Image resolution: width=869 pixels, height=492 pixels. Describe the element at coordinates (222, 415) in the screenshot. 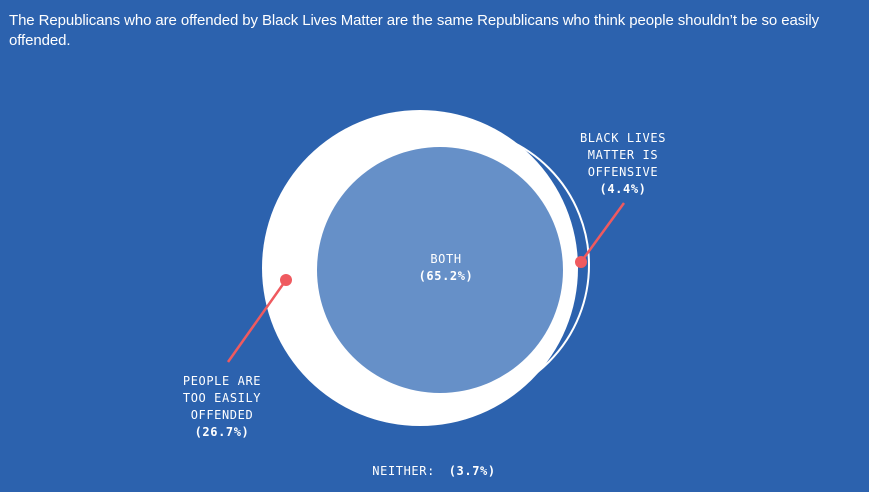

I see `set-label-too-easily-offended-line-3: OFFENDED` at that location.